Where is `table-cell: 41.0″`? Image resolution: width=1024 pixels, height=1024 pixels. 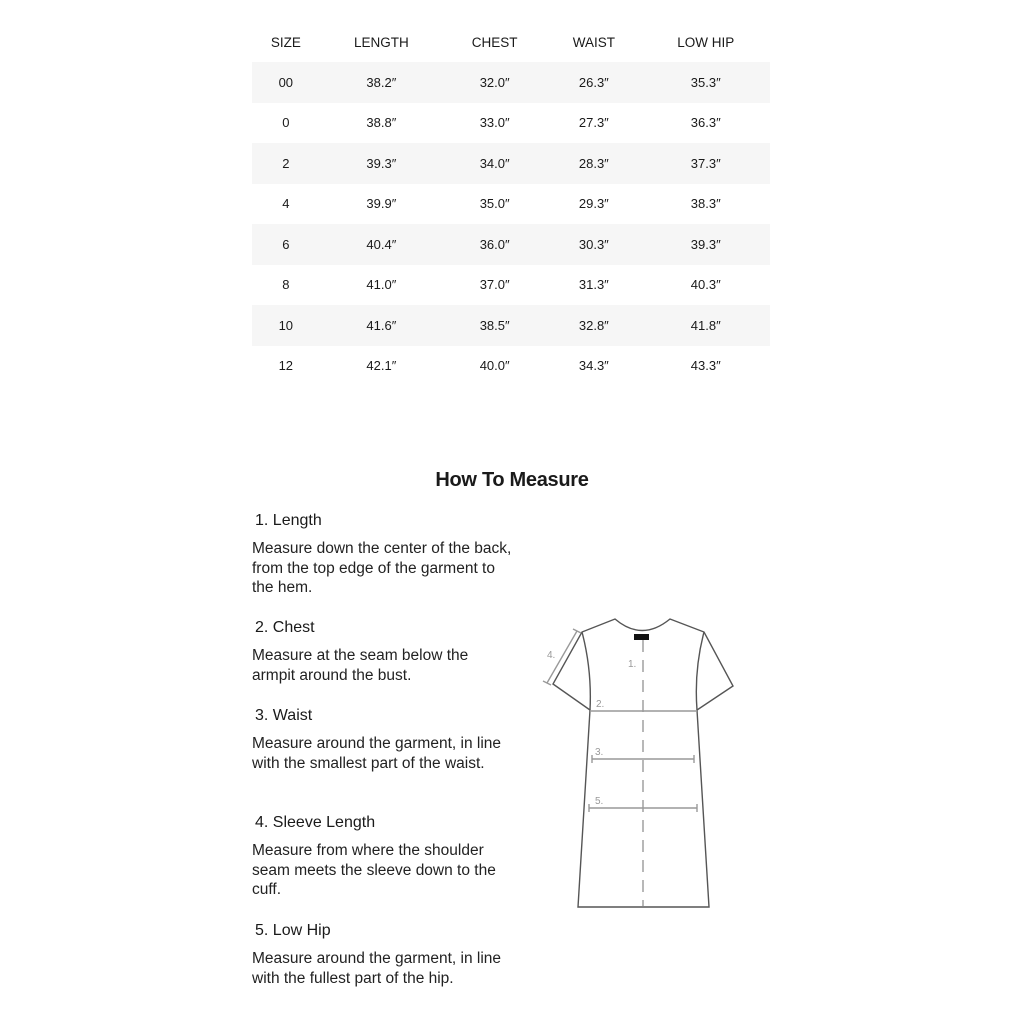
table-cell: 41.0″ is located at coordinates (381, 285).